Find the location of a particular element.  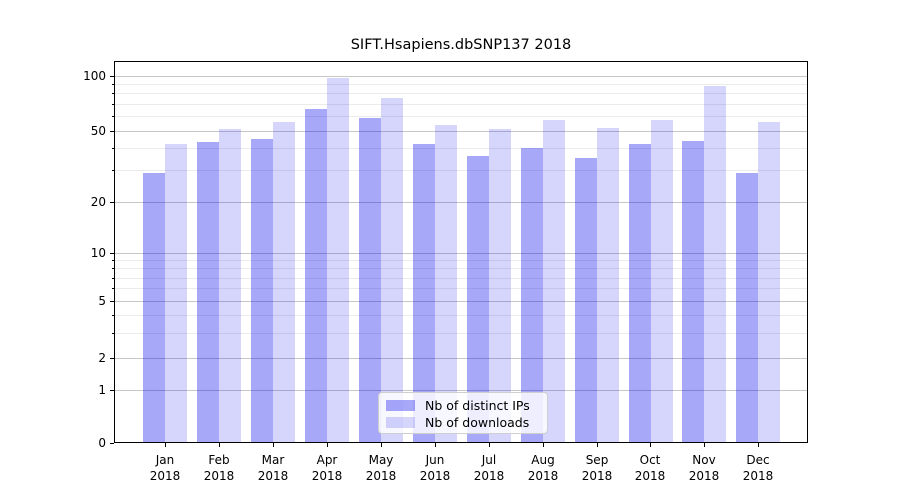

x-tick-label-may: May 2018 is located at coordinates (381, 468).